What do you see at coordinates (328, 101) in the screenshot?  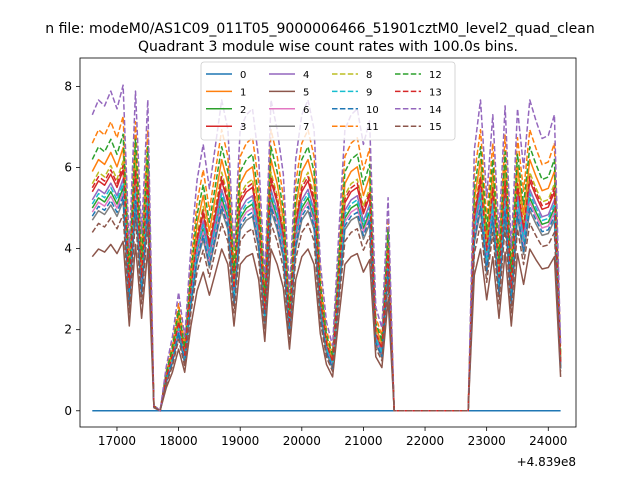 I see `legend-box` at bounding box center [328, 101].